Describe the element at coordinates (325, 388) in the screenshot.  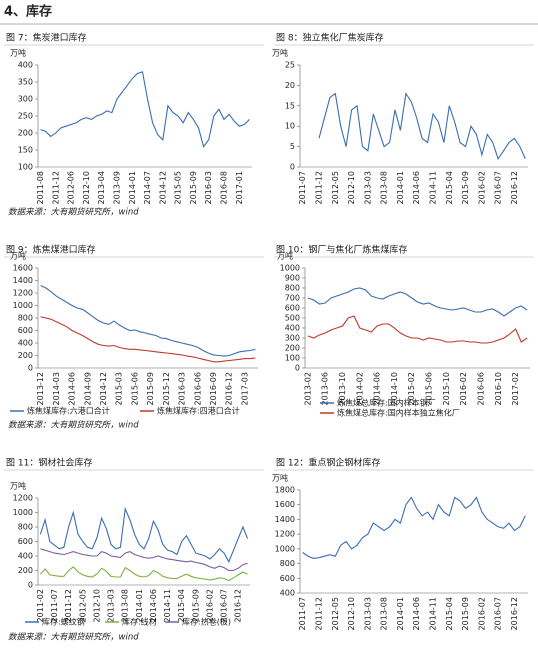
I see `x-tick-label: 2013-06` at that location.